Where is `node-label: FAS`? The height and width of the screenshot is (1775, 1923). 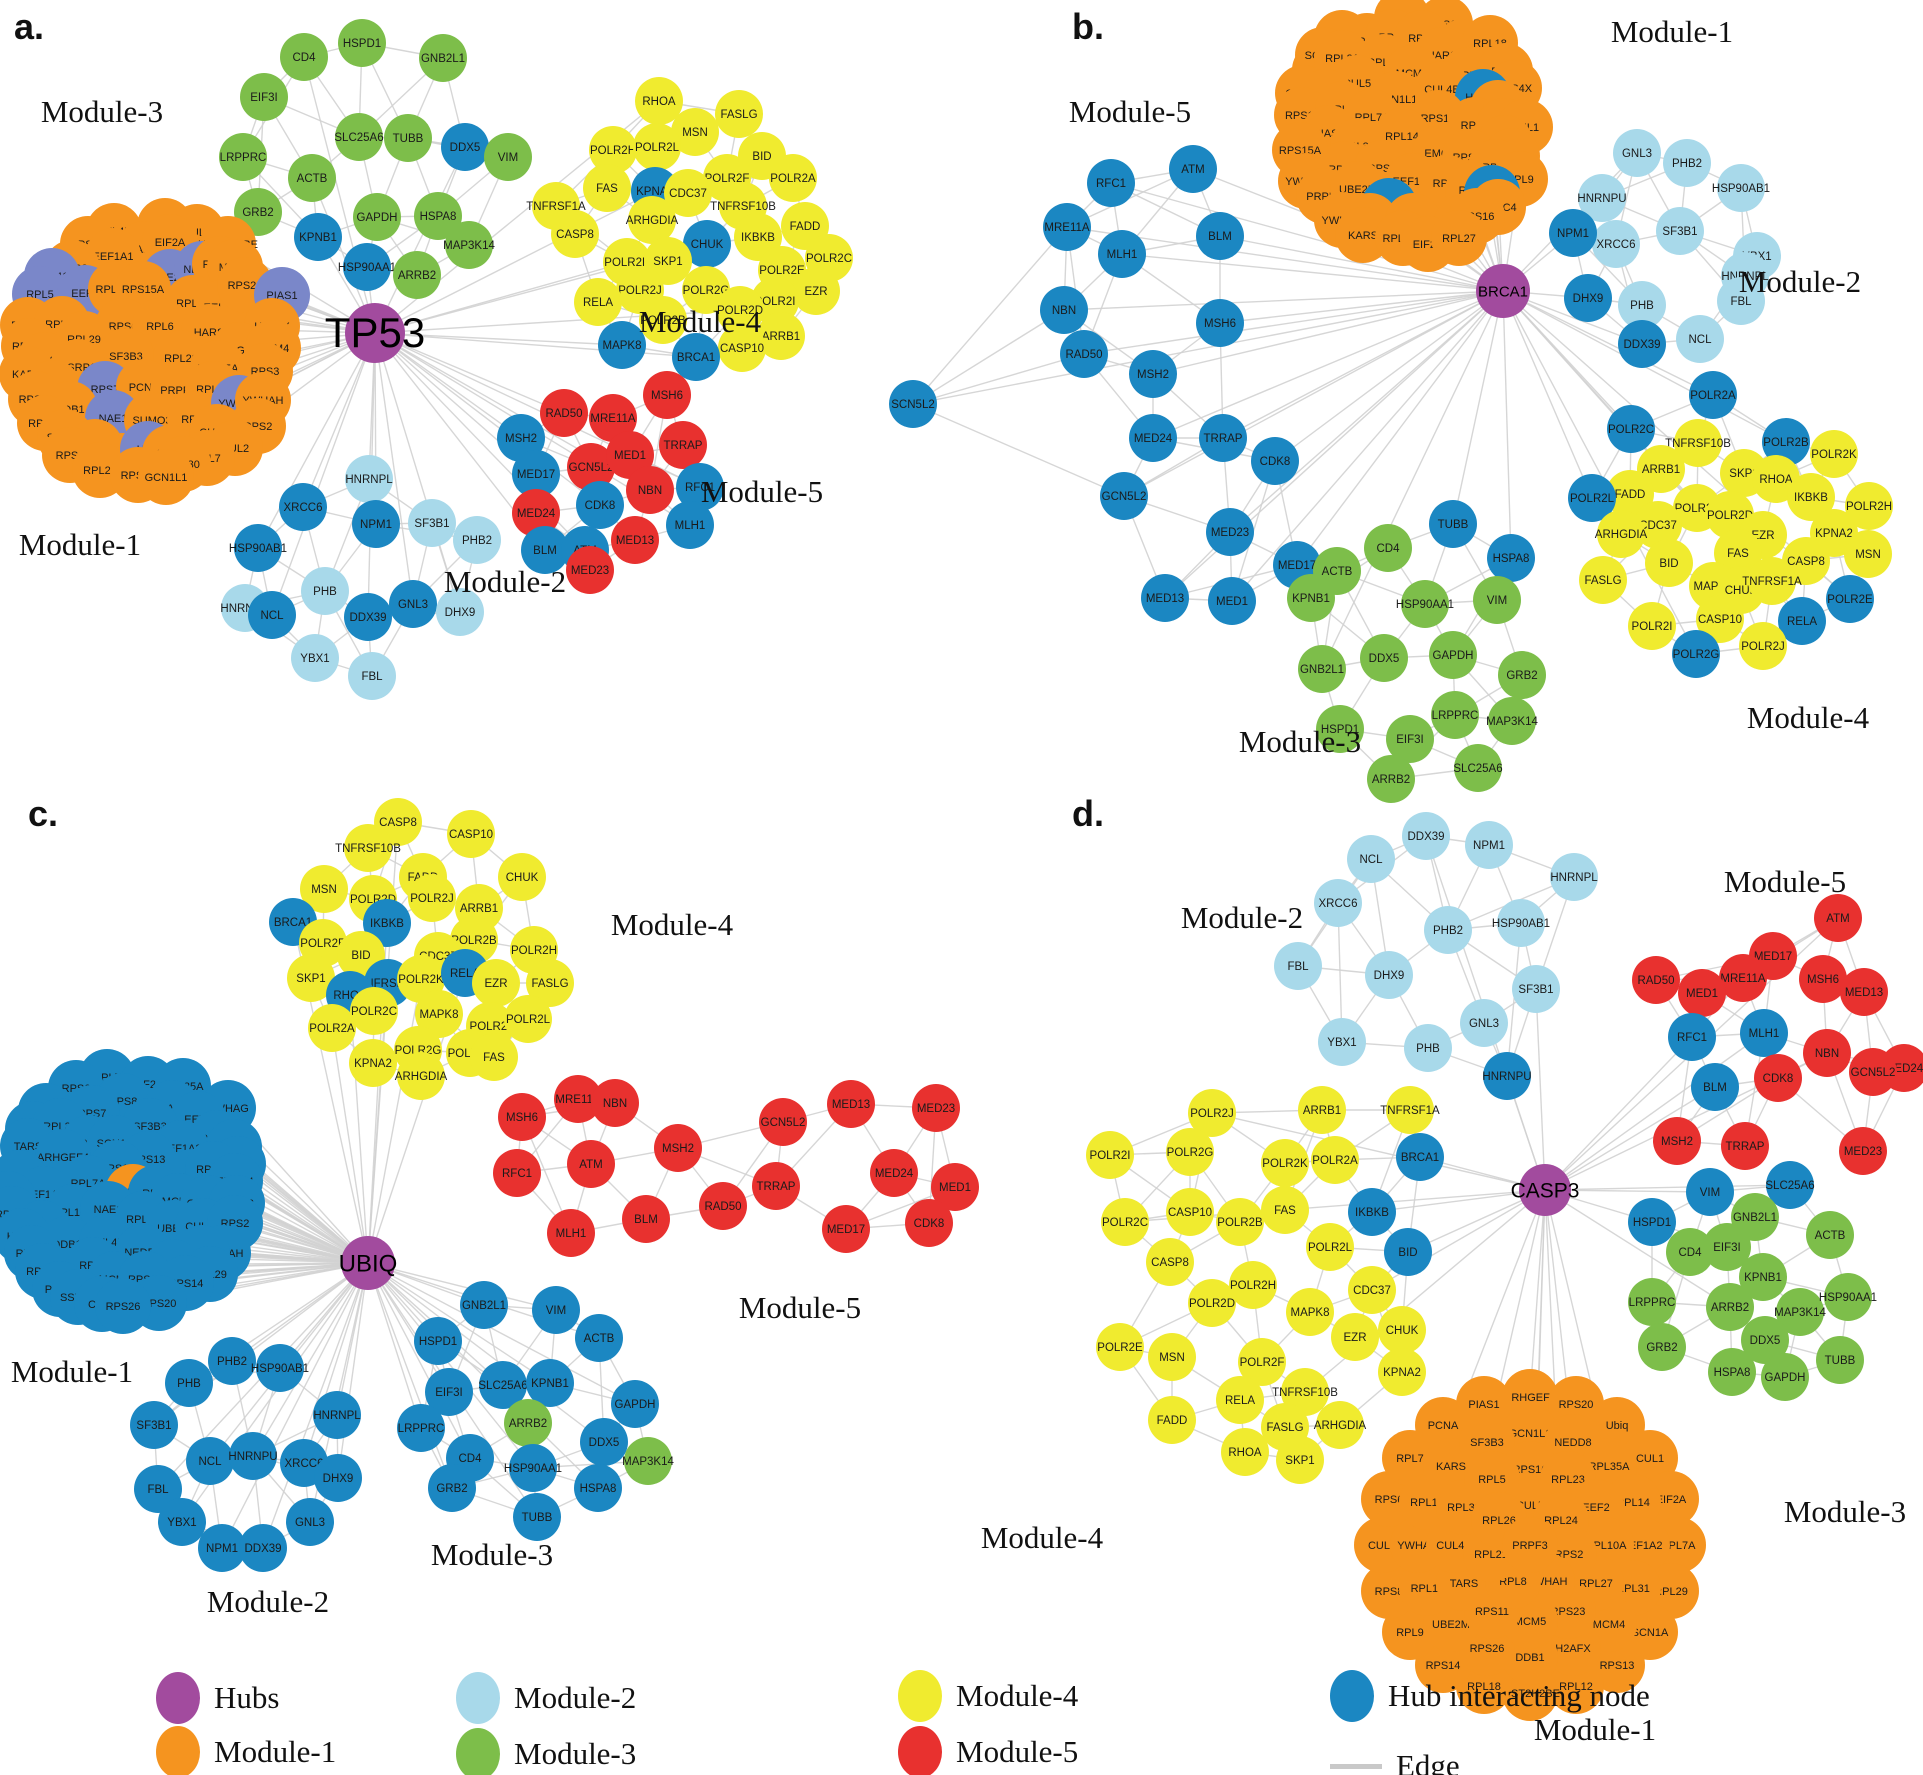
node-label: FAS is located at coordinates (607, 189).